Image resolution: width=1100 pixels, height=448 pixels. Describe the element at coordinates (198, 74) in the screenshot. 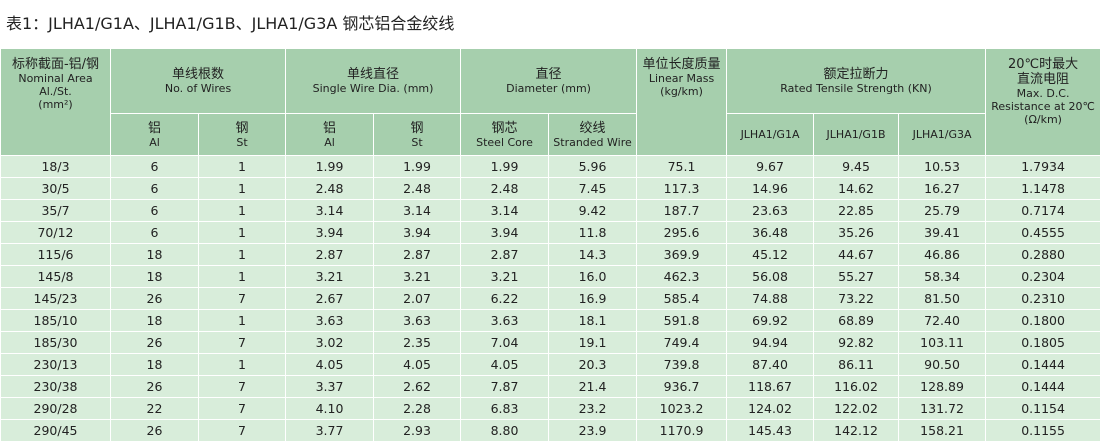

I see `header-line: 单线根数` at that location.